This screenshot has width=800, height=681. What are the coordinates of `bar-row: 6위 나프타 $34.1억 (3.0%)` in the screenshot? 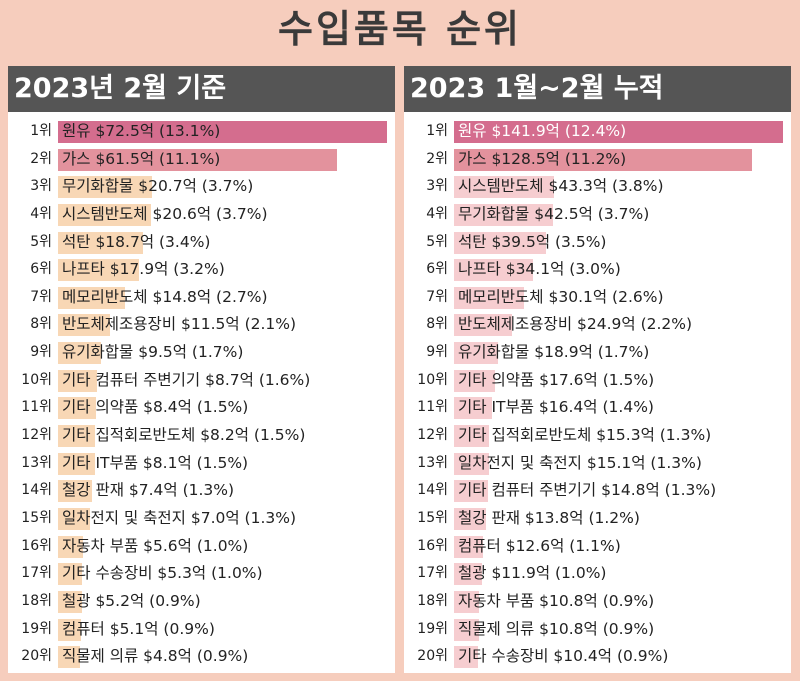 It's located at (597, 270).